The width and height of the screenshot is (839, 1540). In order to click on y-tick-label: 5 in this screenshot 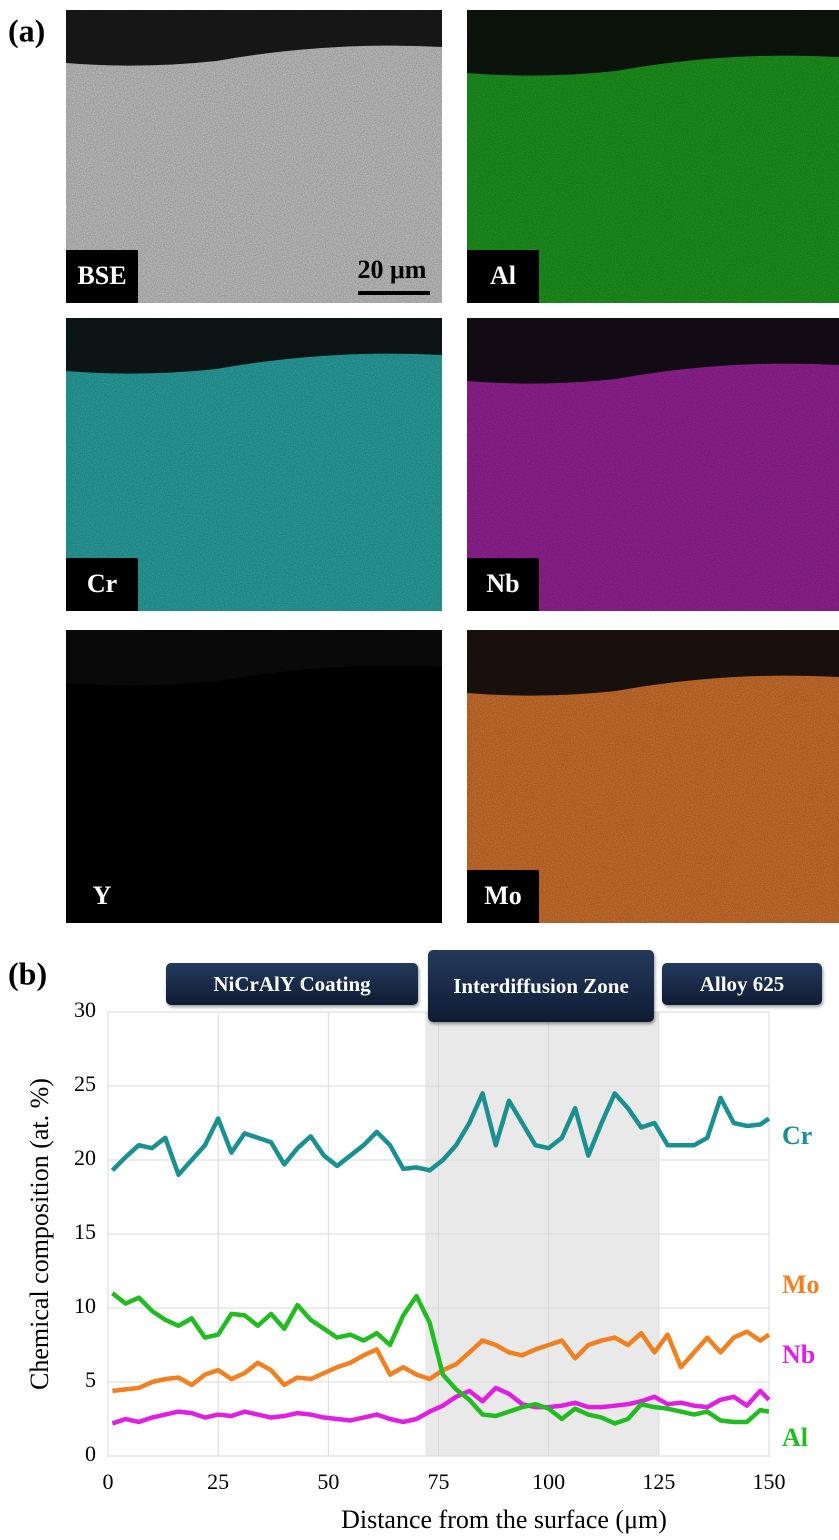, I will do `click(90, 1379)`.